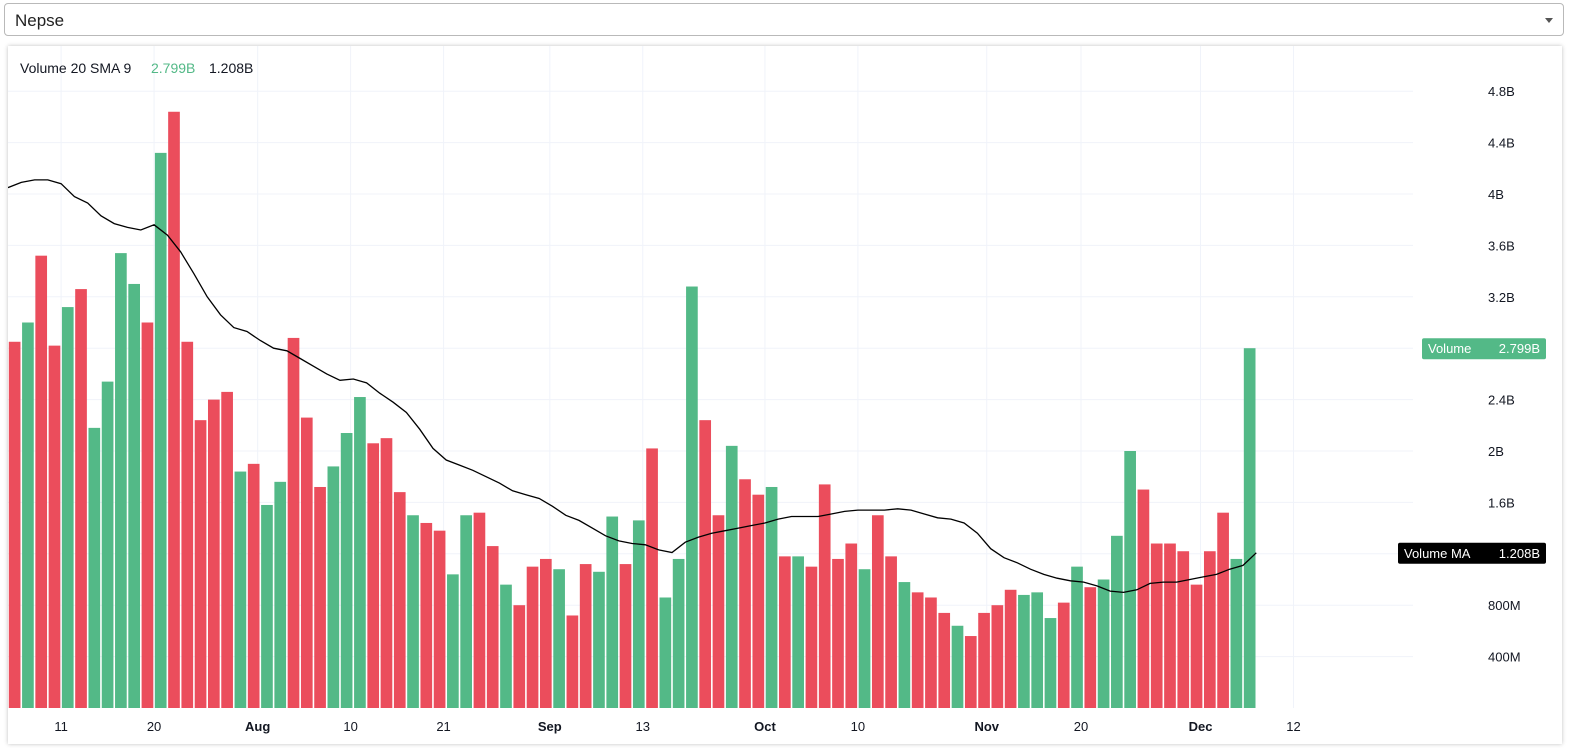 The image size is (1570, 748). Describe the element at coordinates (1472, 553) in the screenshot. I see `ma-price-label` at that location.